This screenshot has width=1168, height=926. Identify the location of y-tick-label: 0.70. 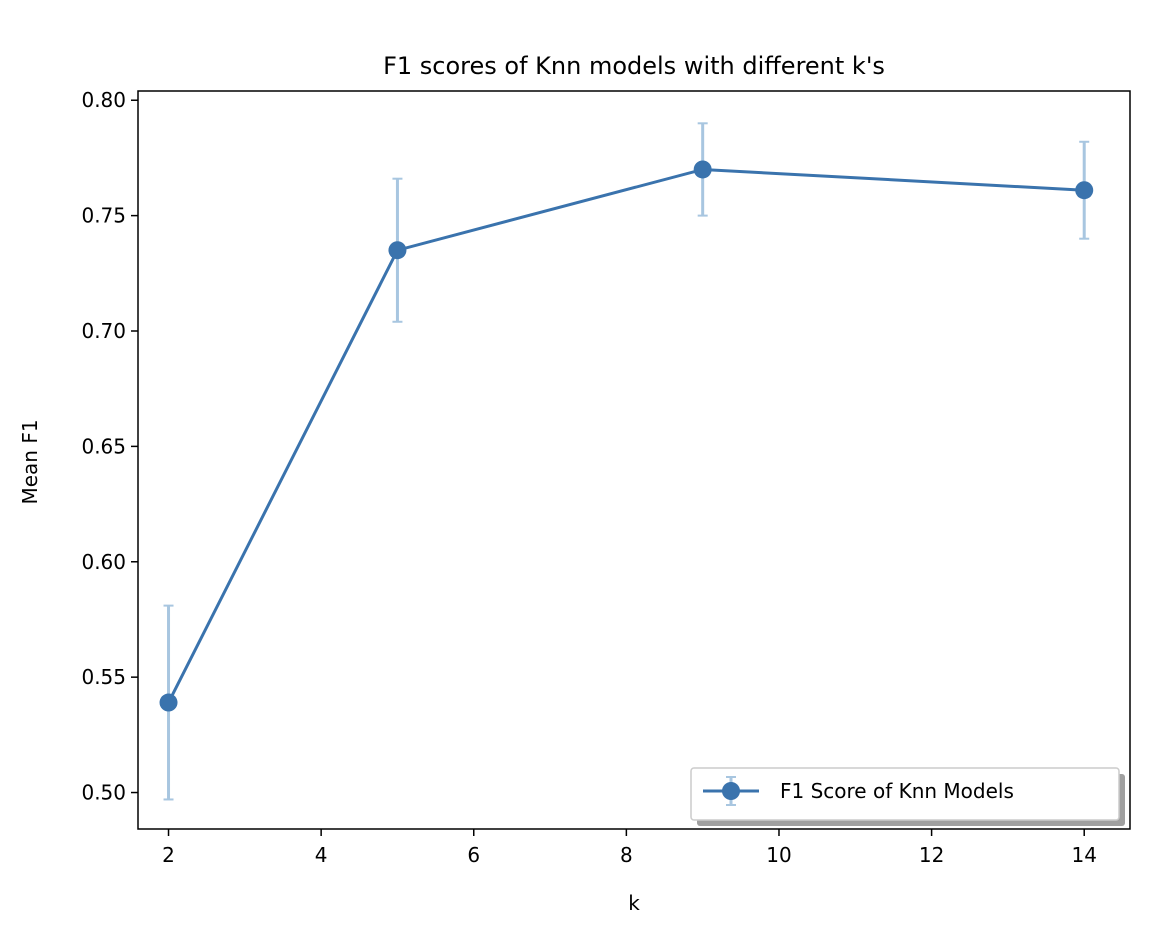
(103, 331).